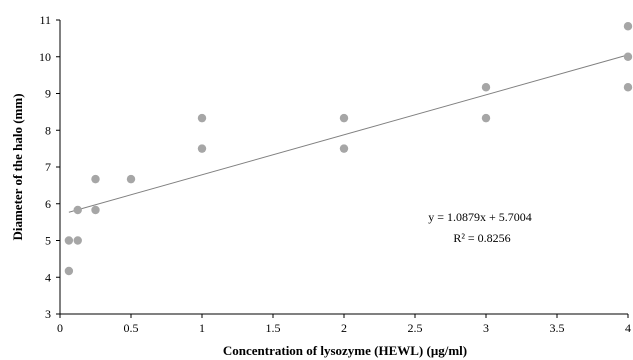 Image resolution: width=633 pixels, height=360 pixels. Describe the element at coordinates (486, 328) in the screenshot. I see `x-tick-label: 3` at that location.